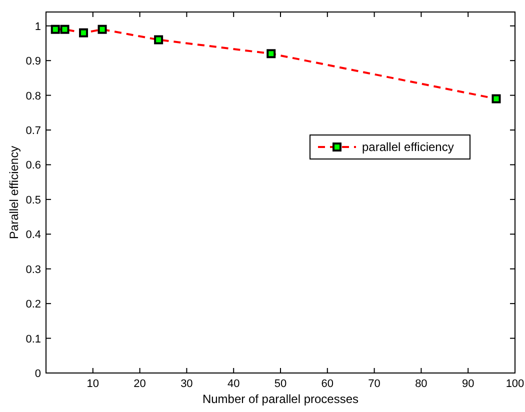  What do you see at coordinates (93, 384) in the screenshot?
I see `x-tick-label: 10` at bounding box center [93, 384].